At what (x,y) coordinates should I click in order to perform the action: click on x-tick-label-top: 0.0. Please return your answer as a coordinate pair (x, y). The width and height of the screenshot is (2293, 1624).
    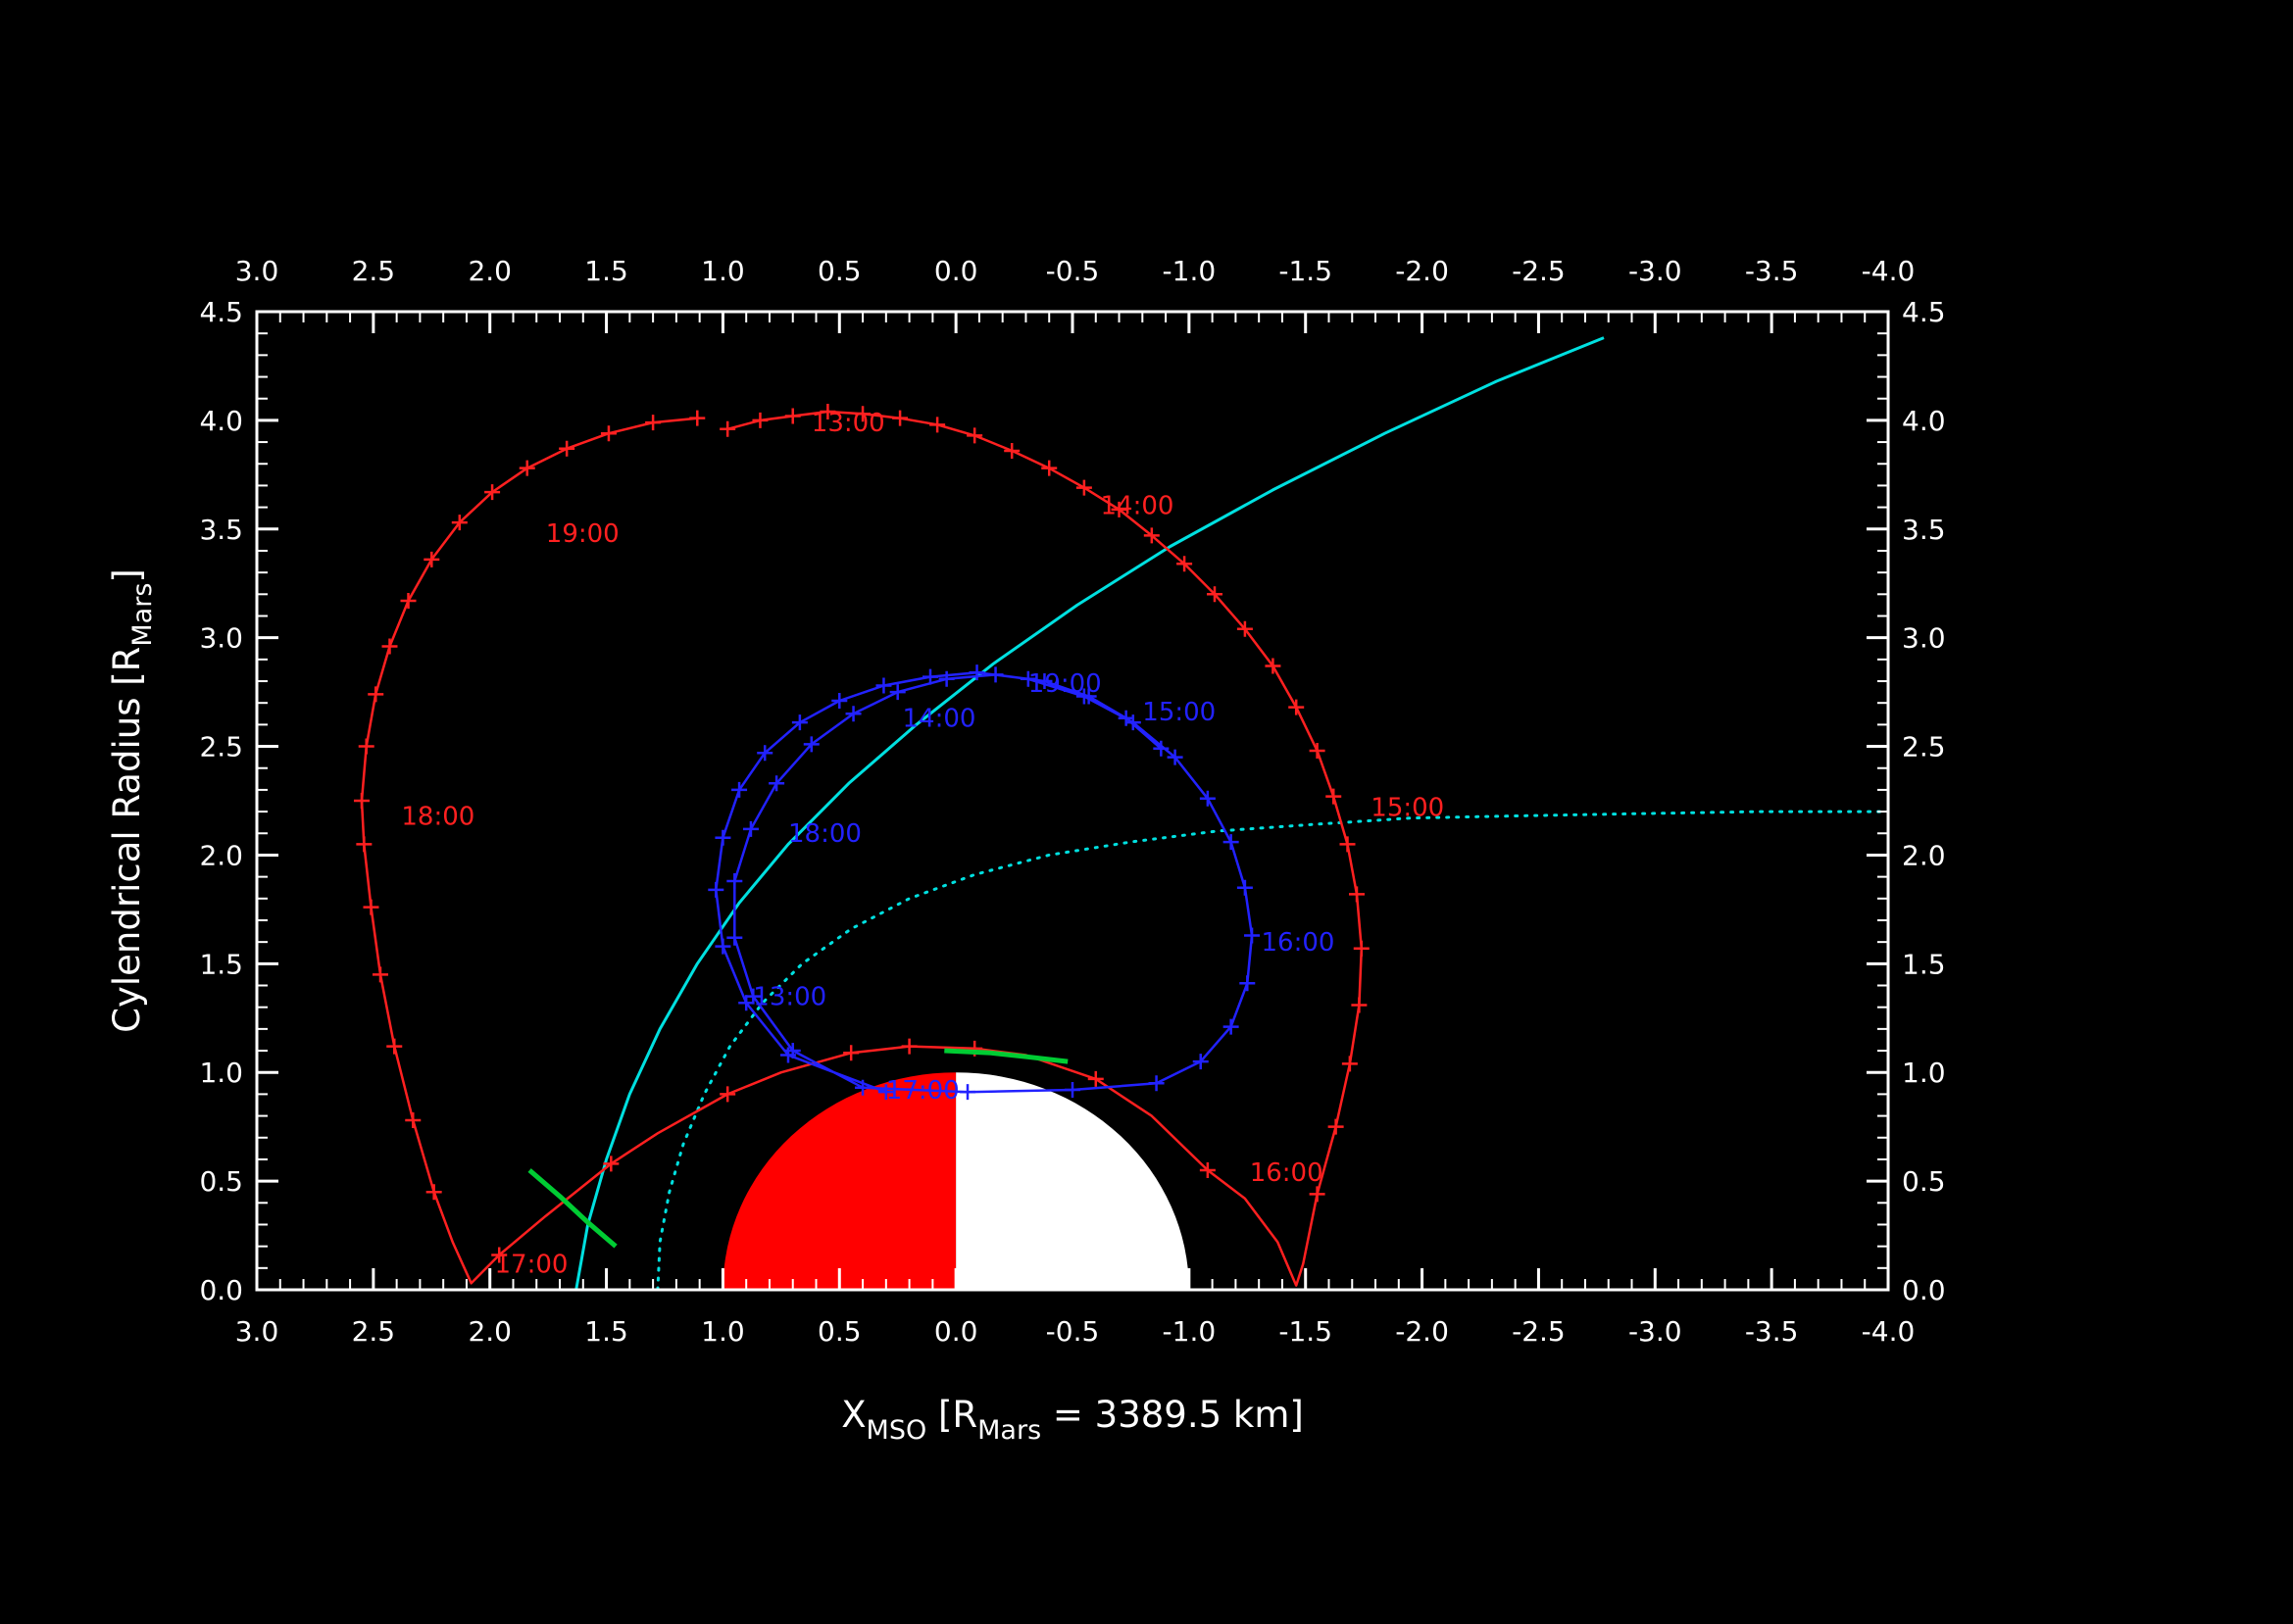
    Looking at the image, I should click on (956, 271).